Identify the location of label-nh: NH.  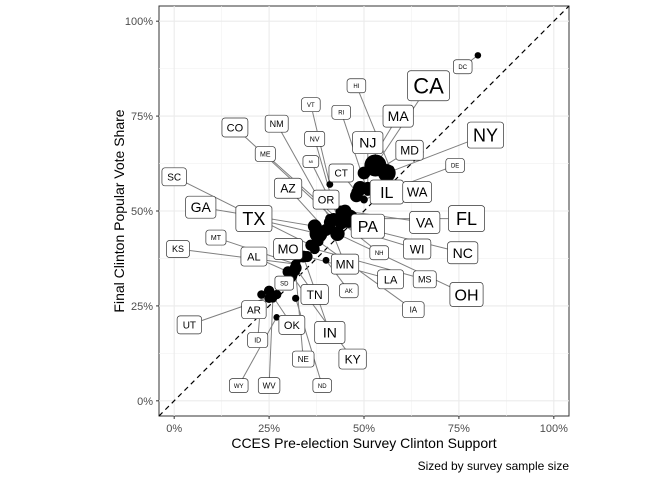
(379, 254).